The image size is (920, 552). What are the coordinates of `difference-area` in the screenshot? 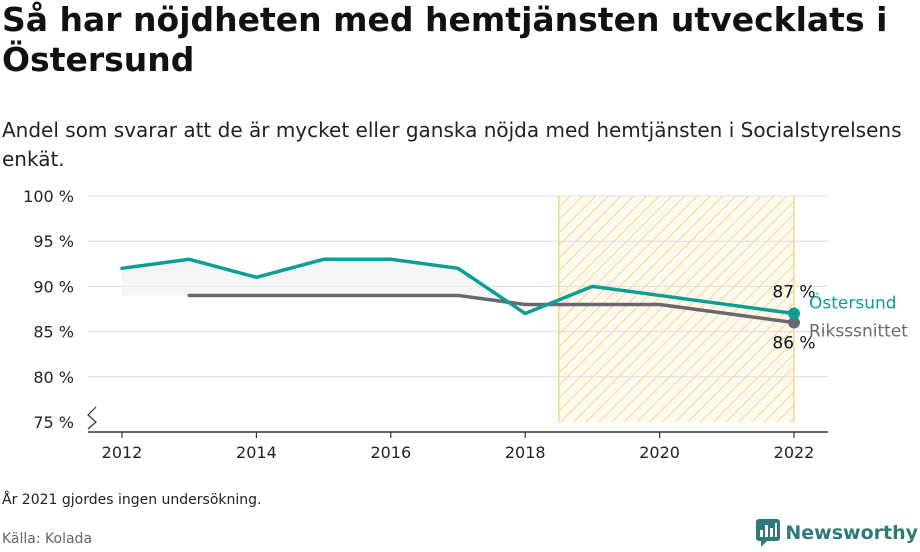 It's located at (314, 280).